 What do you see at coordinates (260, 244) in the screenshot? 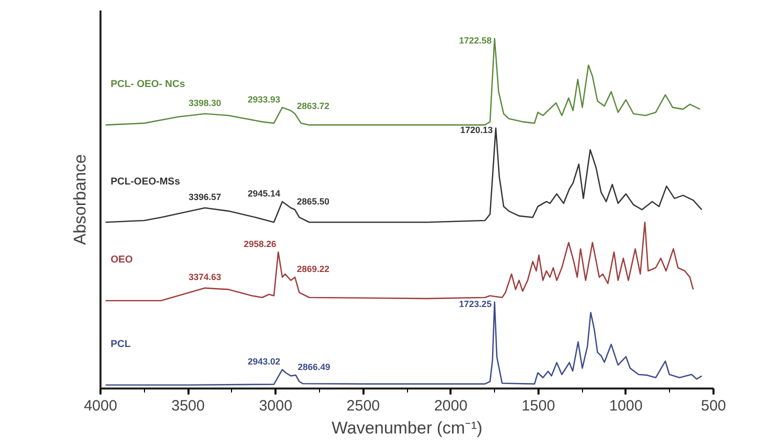
I see `annotation: 2958.26` at bounding box center [260, 244].